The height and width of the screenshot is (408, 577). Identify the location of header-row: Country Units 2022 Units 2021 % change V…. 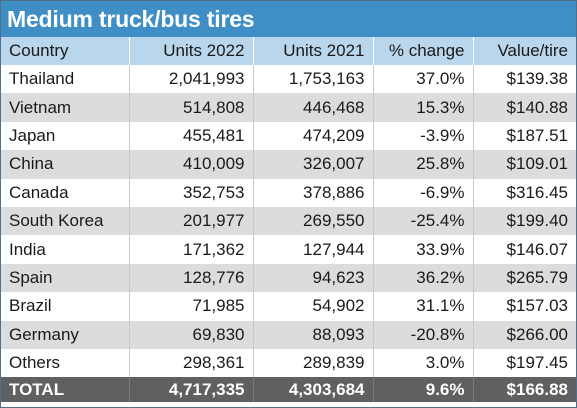
(288, 51).